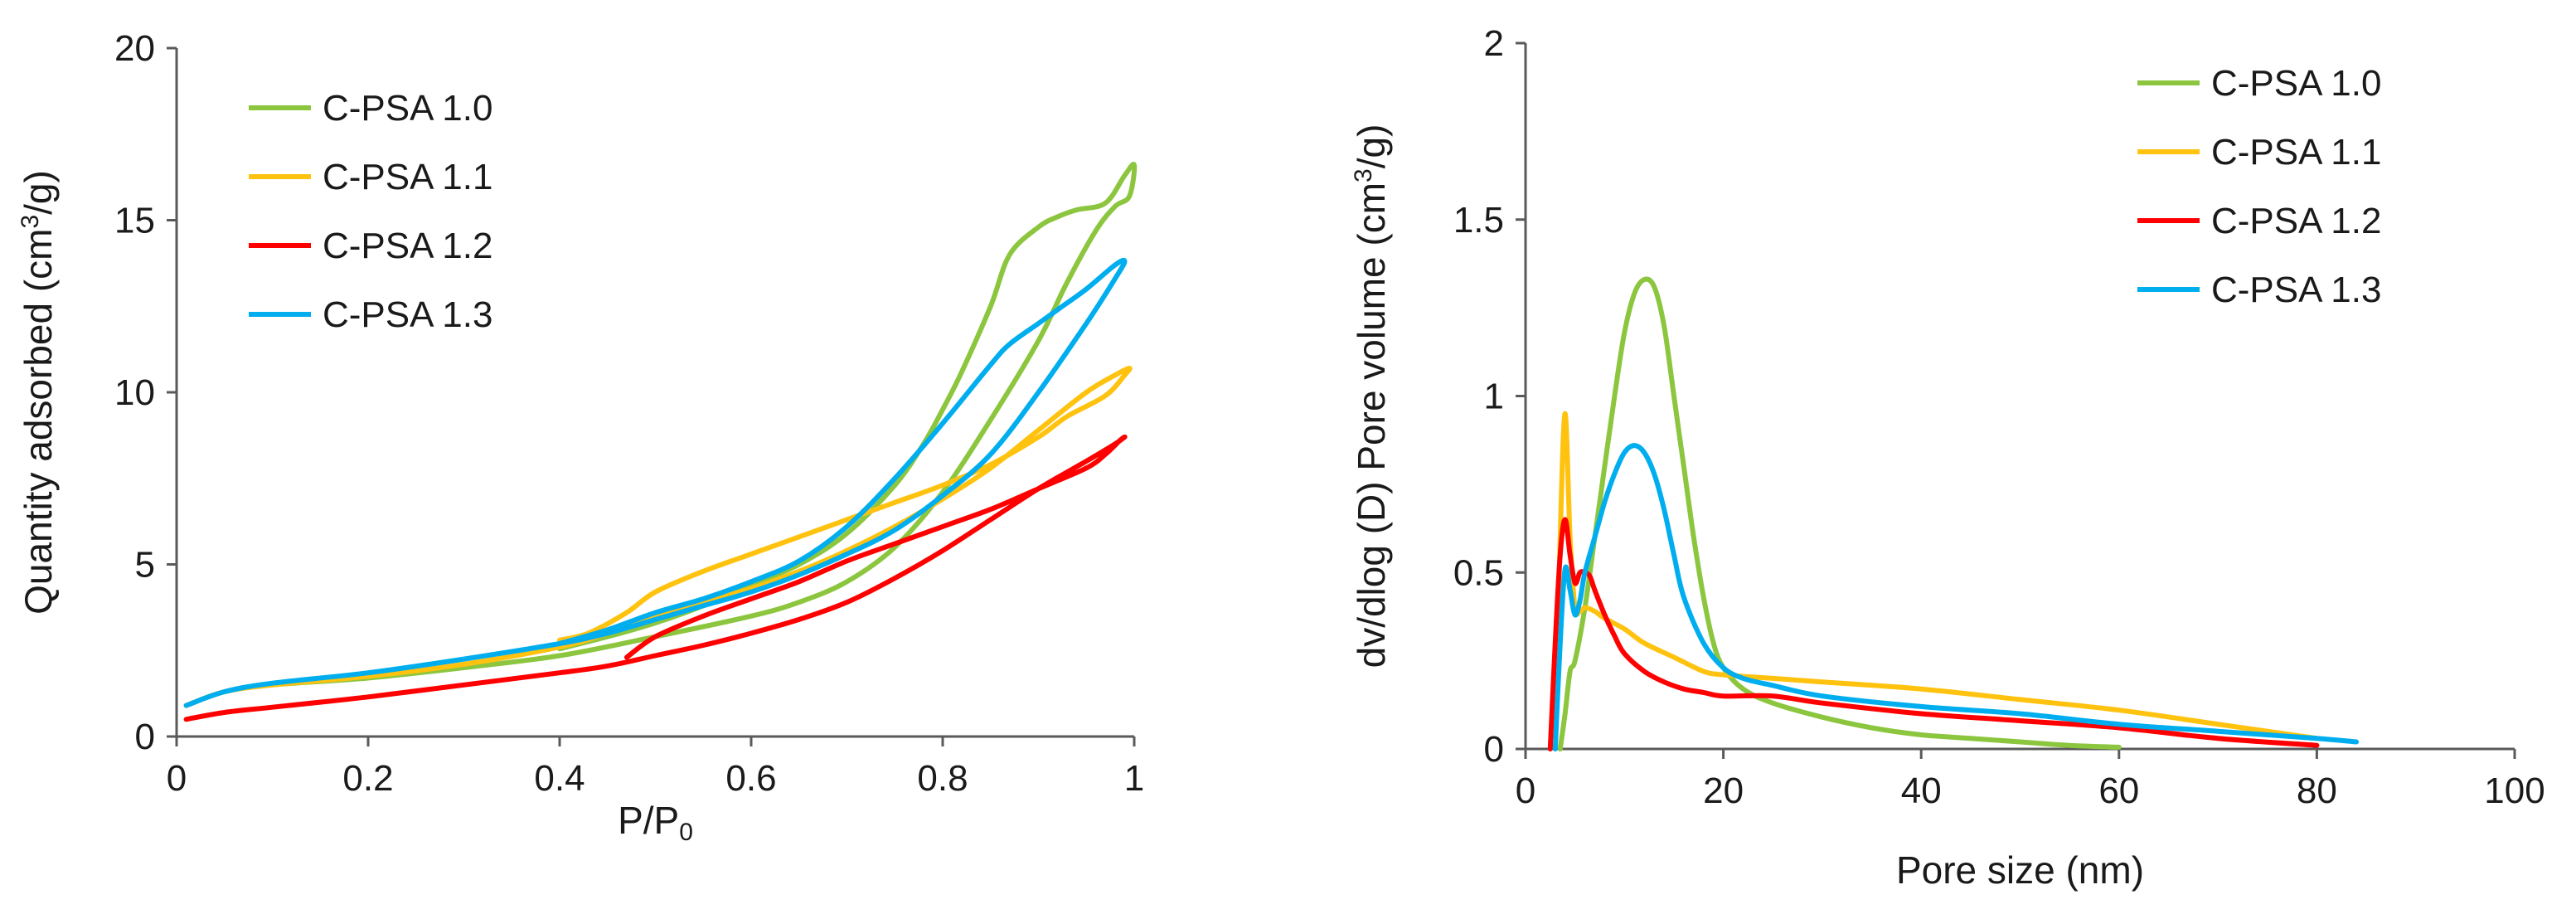 Image resolution: width=2576 pixels, height=914 pixels. Describe the element at coordinates (134, 392) in the screenshot. I see `y-tick-label: 10` at that location.